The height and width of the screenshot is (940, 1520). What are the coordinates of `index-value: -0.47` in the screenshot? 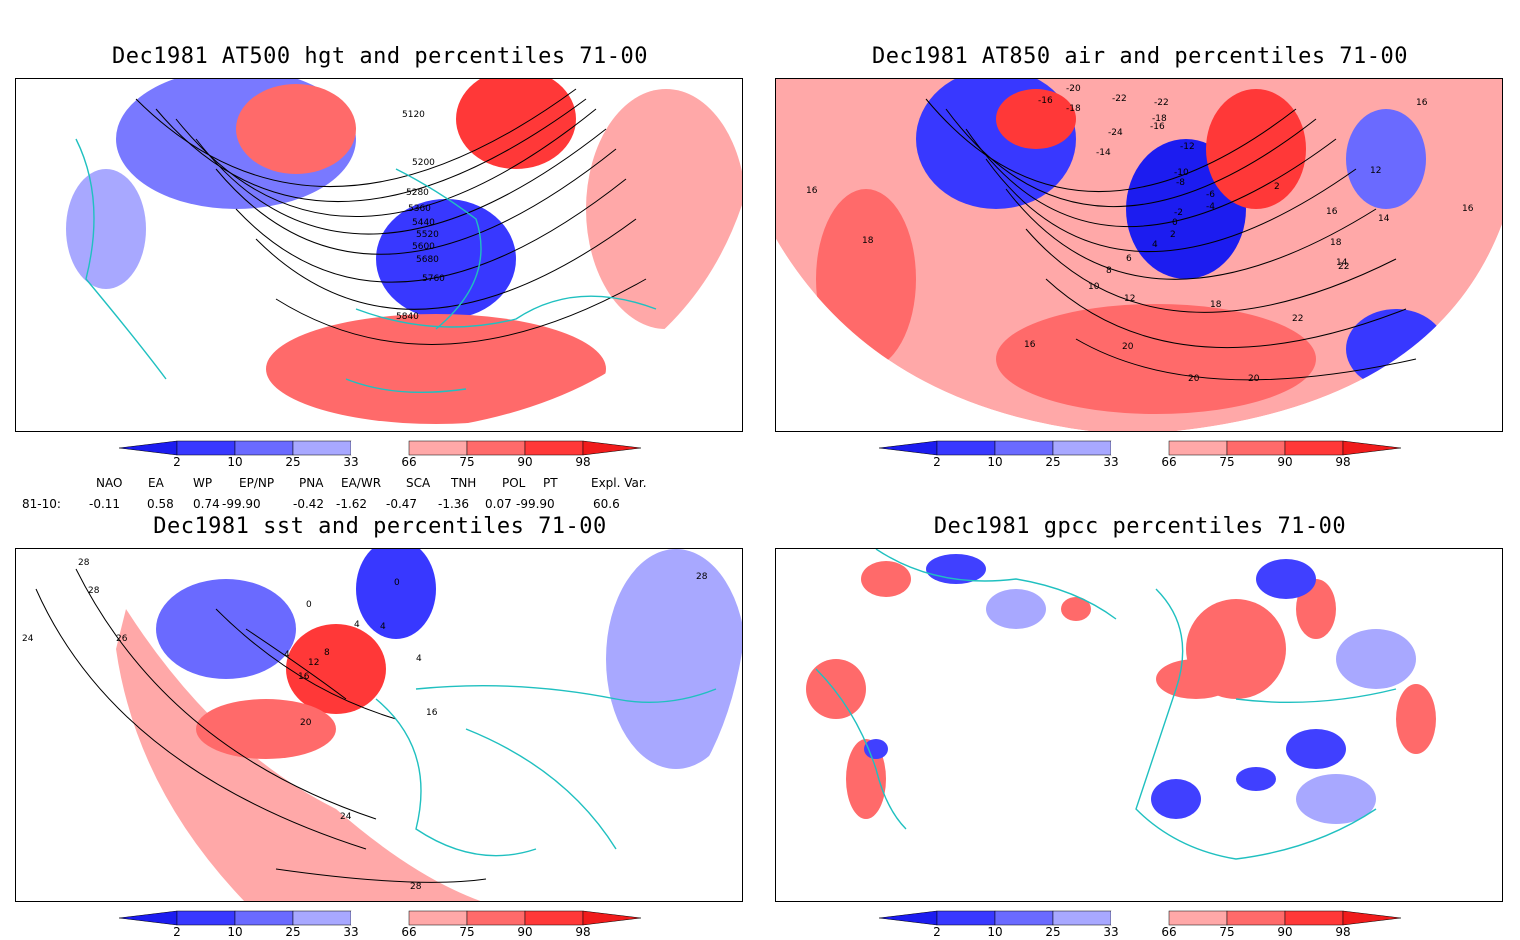 It's located at (402, 504).